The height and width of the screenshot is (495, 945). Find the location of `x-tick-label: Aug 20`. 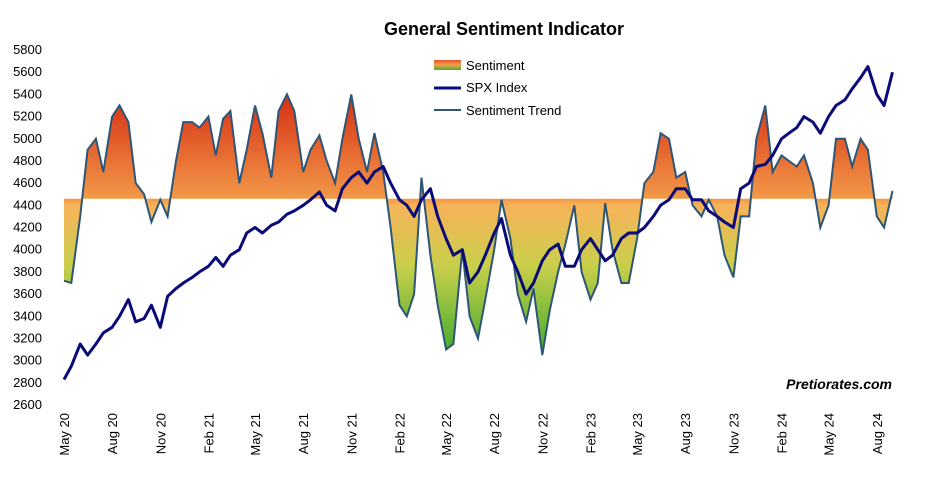

x-tick-label: Aug 20 is located at coordinates (112, 433).